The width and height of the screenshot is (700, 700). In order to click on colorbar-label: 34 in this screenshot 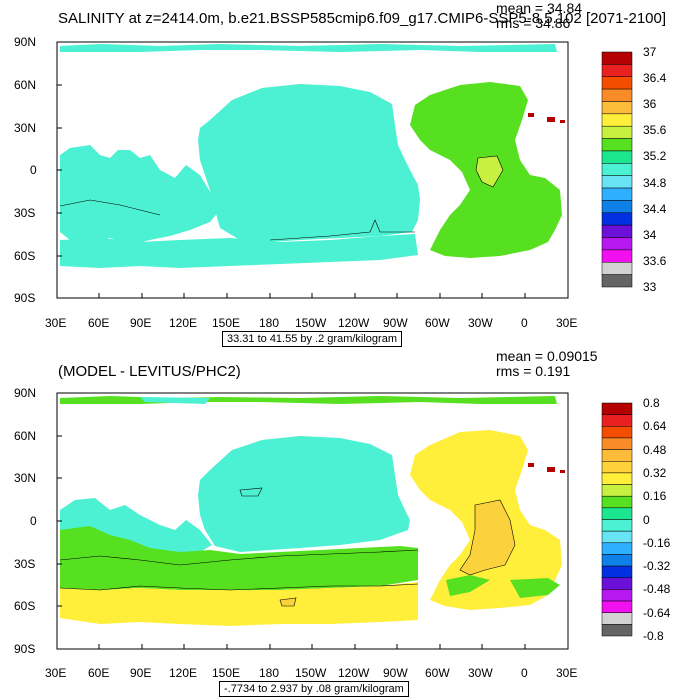, I will do `click(650, 234)`.